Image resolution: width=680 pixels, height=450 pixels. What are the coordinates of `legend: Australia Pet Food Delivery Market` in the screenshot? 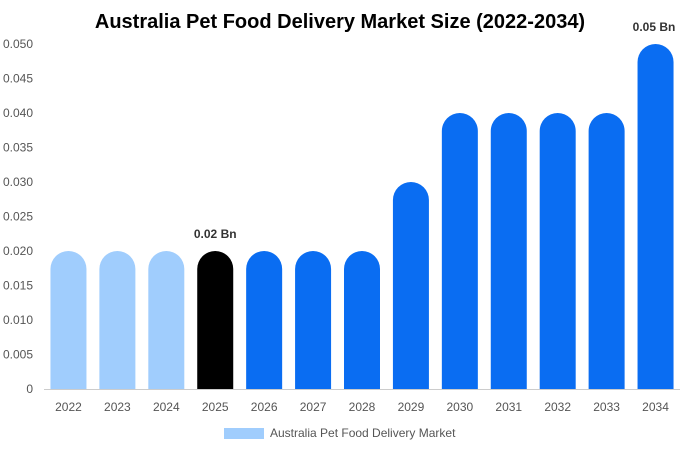 It's located at (340, 433).